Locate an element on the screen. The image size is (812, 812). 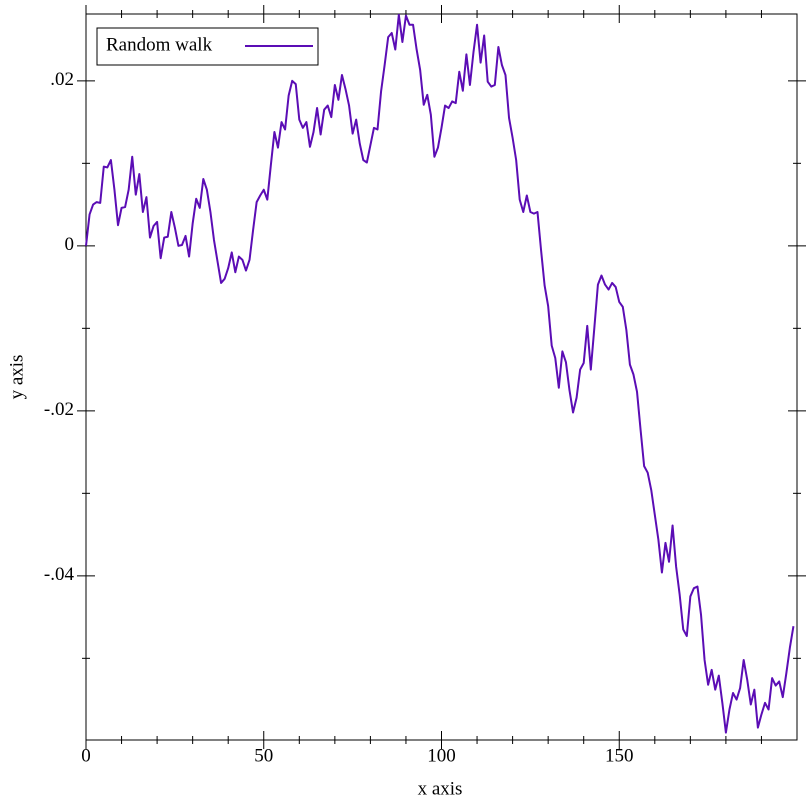
legend-label: Random walk is located at coordinates (159, 44).